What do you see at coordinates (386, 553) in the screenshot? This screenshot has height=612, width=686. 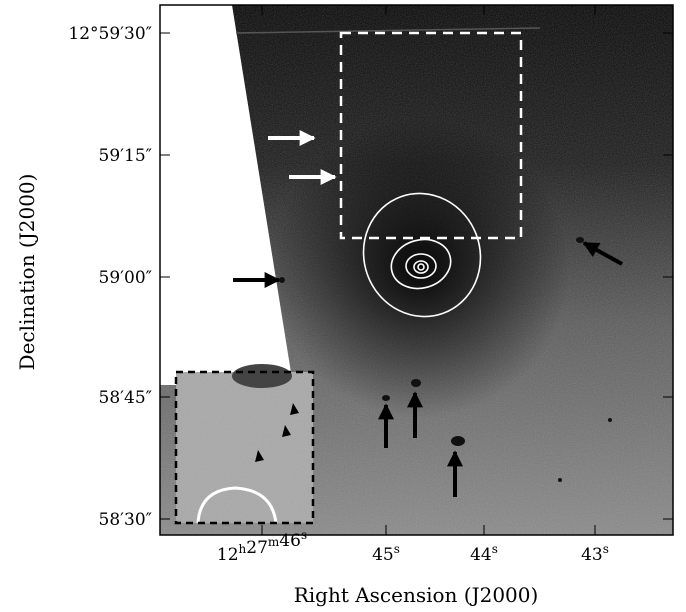 I see `x-tick-label: 45s` at bounding box center [386, 553].